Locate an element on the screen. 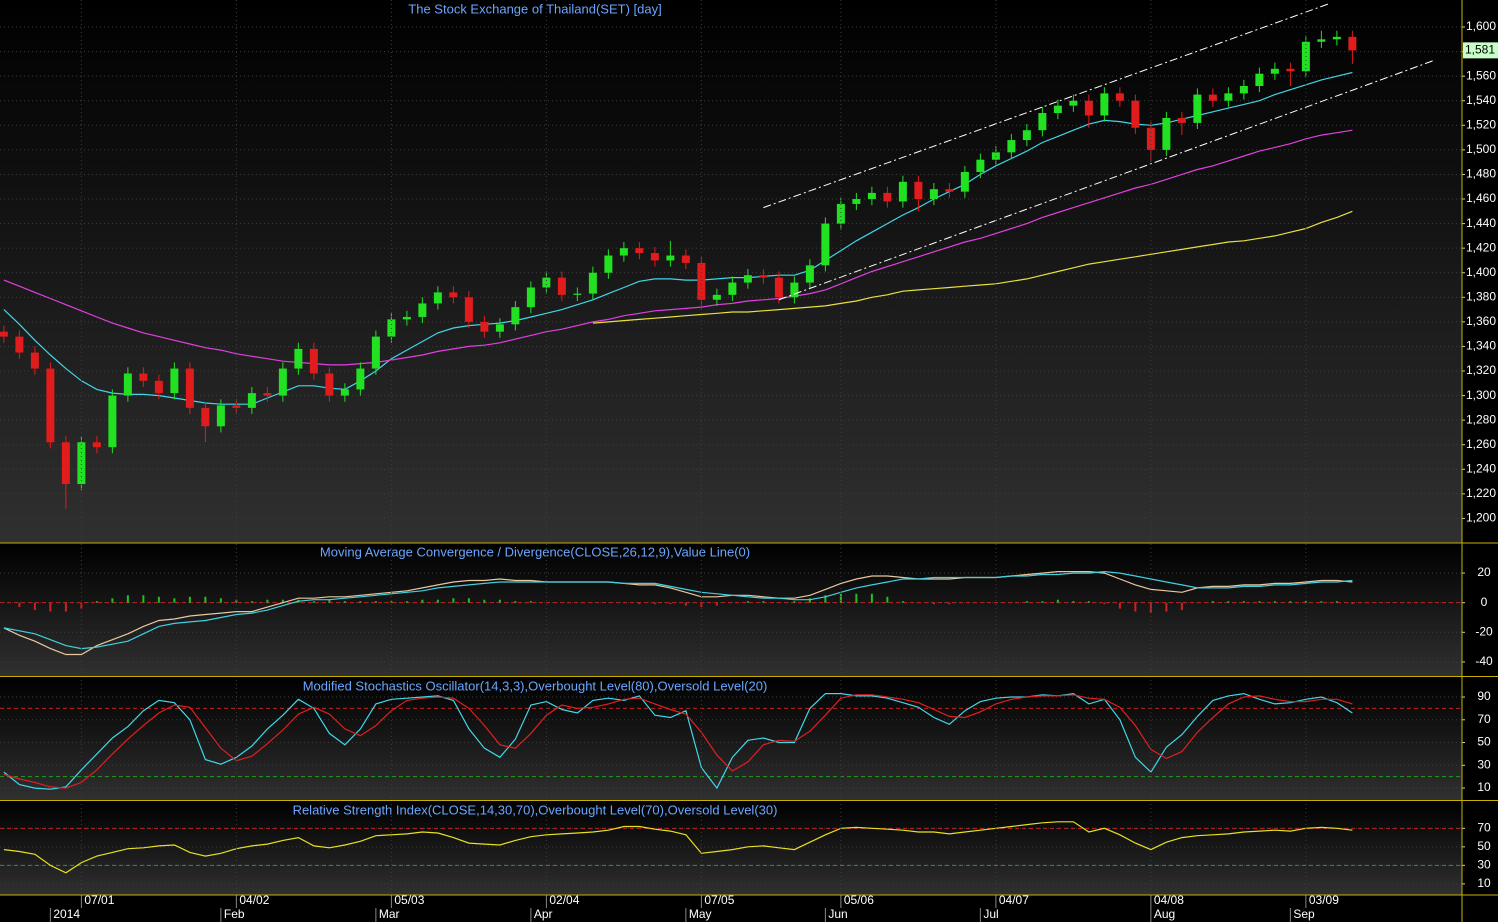 This screenshot has height=922, width=1498. moving-average is located at coordinates (972, 267).